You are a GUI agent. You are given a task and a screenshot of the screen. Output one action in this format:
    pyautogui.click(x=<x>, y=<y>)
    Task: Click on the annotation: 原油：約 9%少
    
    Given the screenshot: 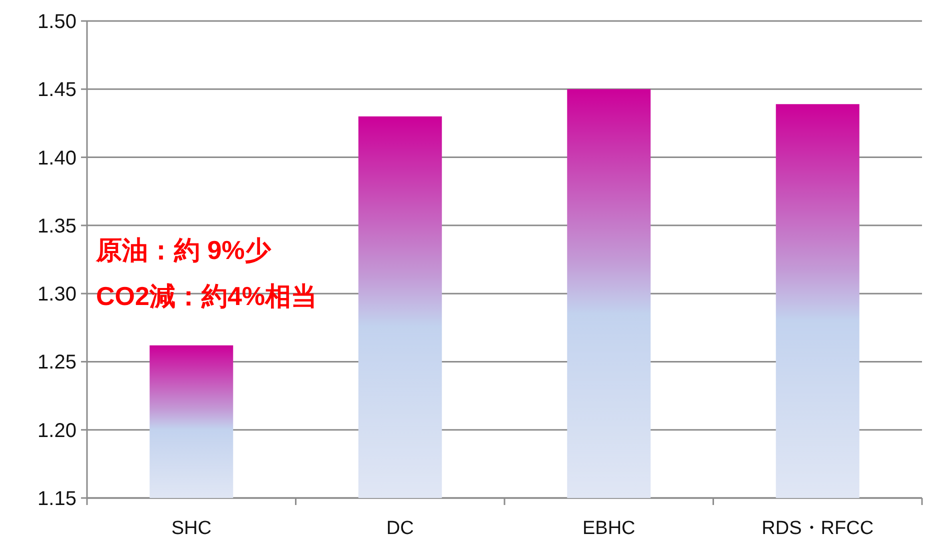 What is the action you would take?
    pyautogui.click(x=183, y=250)
    